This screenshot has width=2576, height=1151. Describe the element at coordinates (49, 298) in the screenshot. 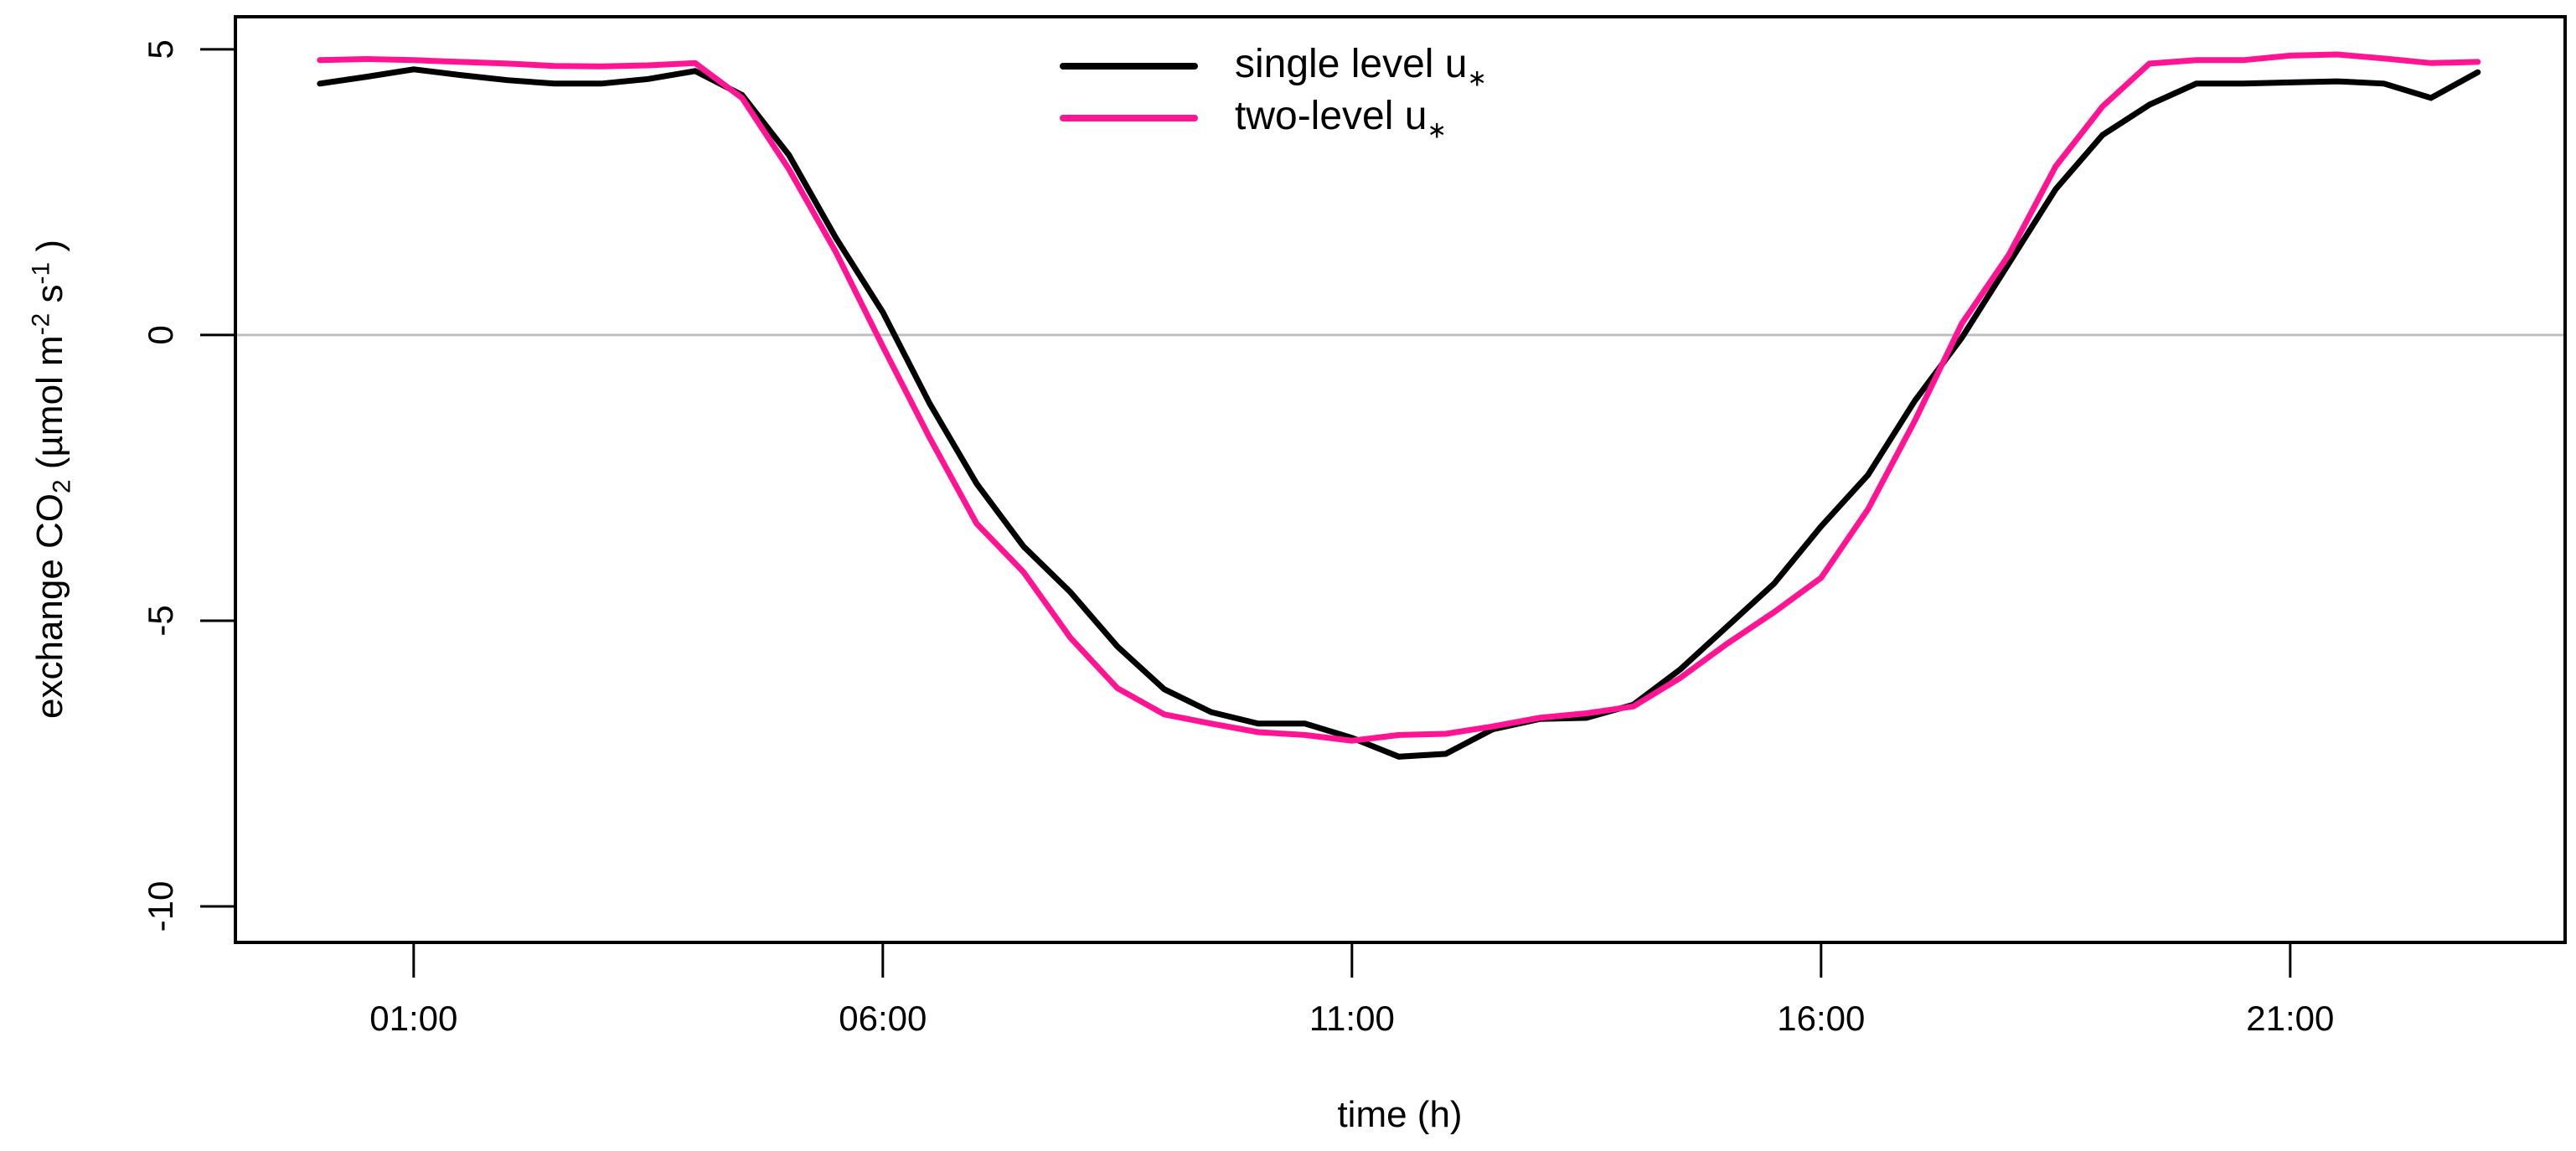

I see `y-title-part: s` at that location.